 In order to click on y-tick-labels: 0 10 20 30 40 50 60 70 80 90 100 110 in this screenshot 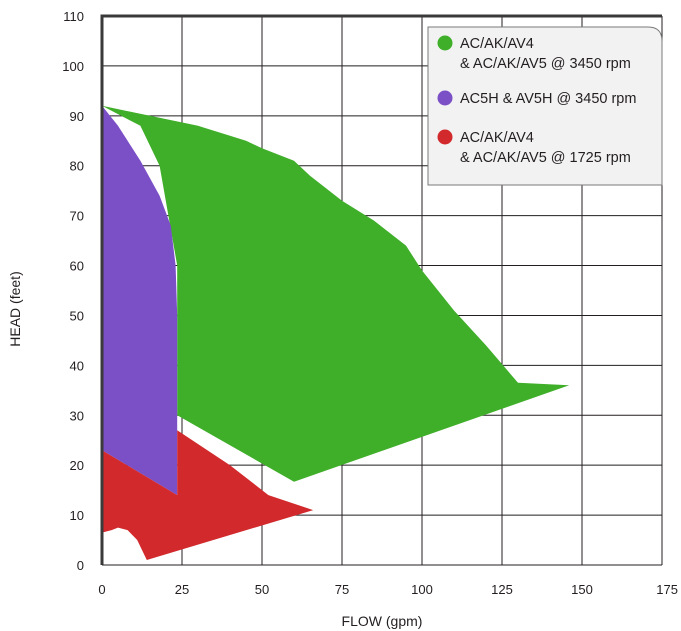, I will do `click(73, 291)`.